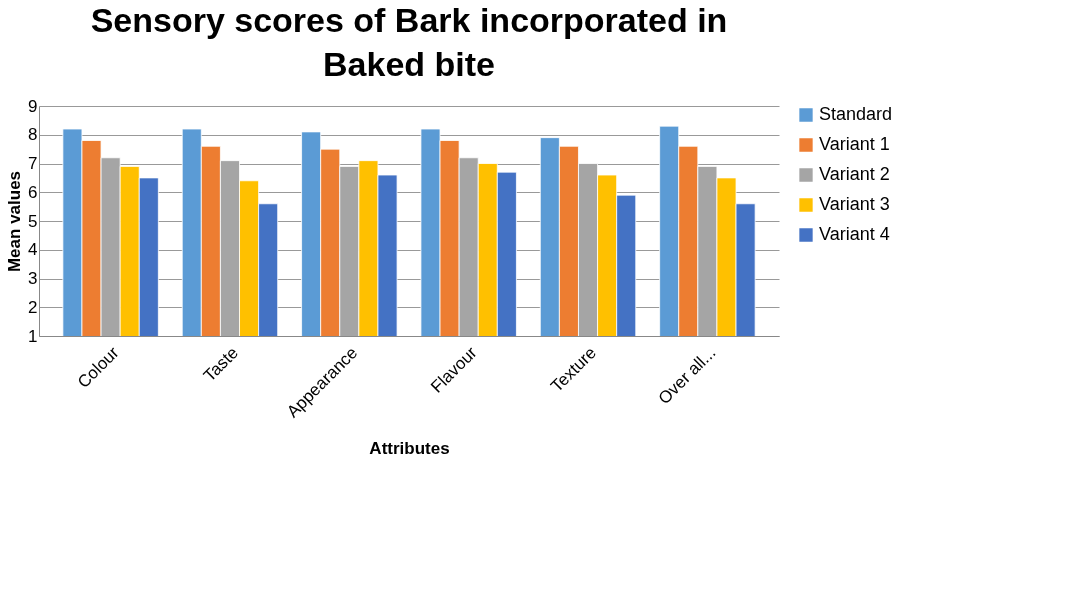 Image resolution: width=1069 pixels, height=609 pixels. What do you see at coordinates (856, 114) in the screenshot?
I see `legend-label: Standard` at bounding box center [856, 114].